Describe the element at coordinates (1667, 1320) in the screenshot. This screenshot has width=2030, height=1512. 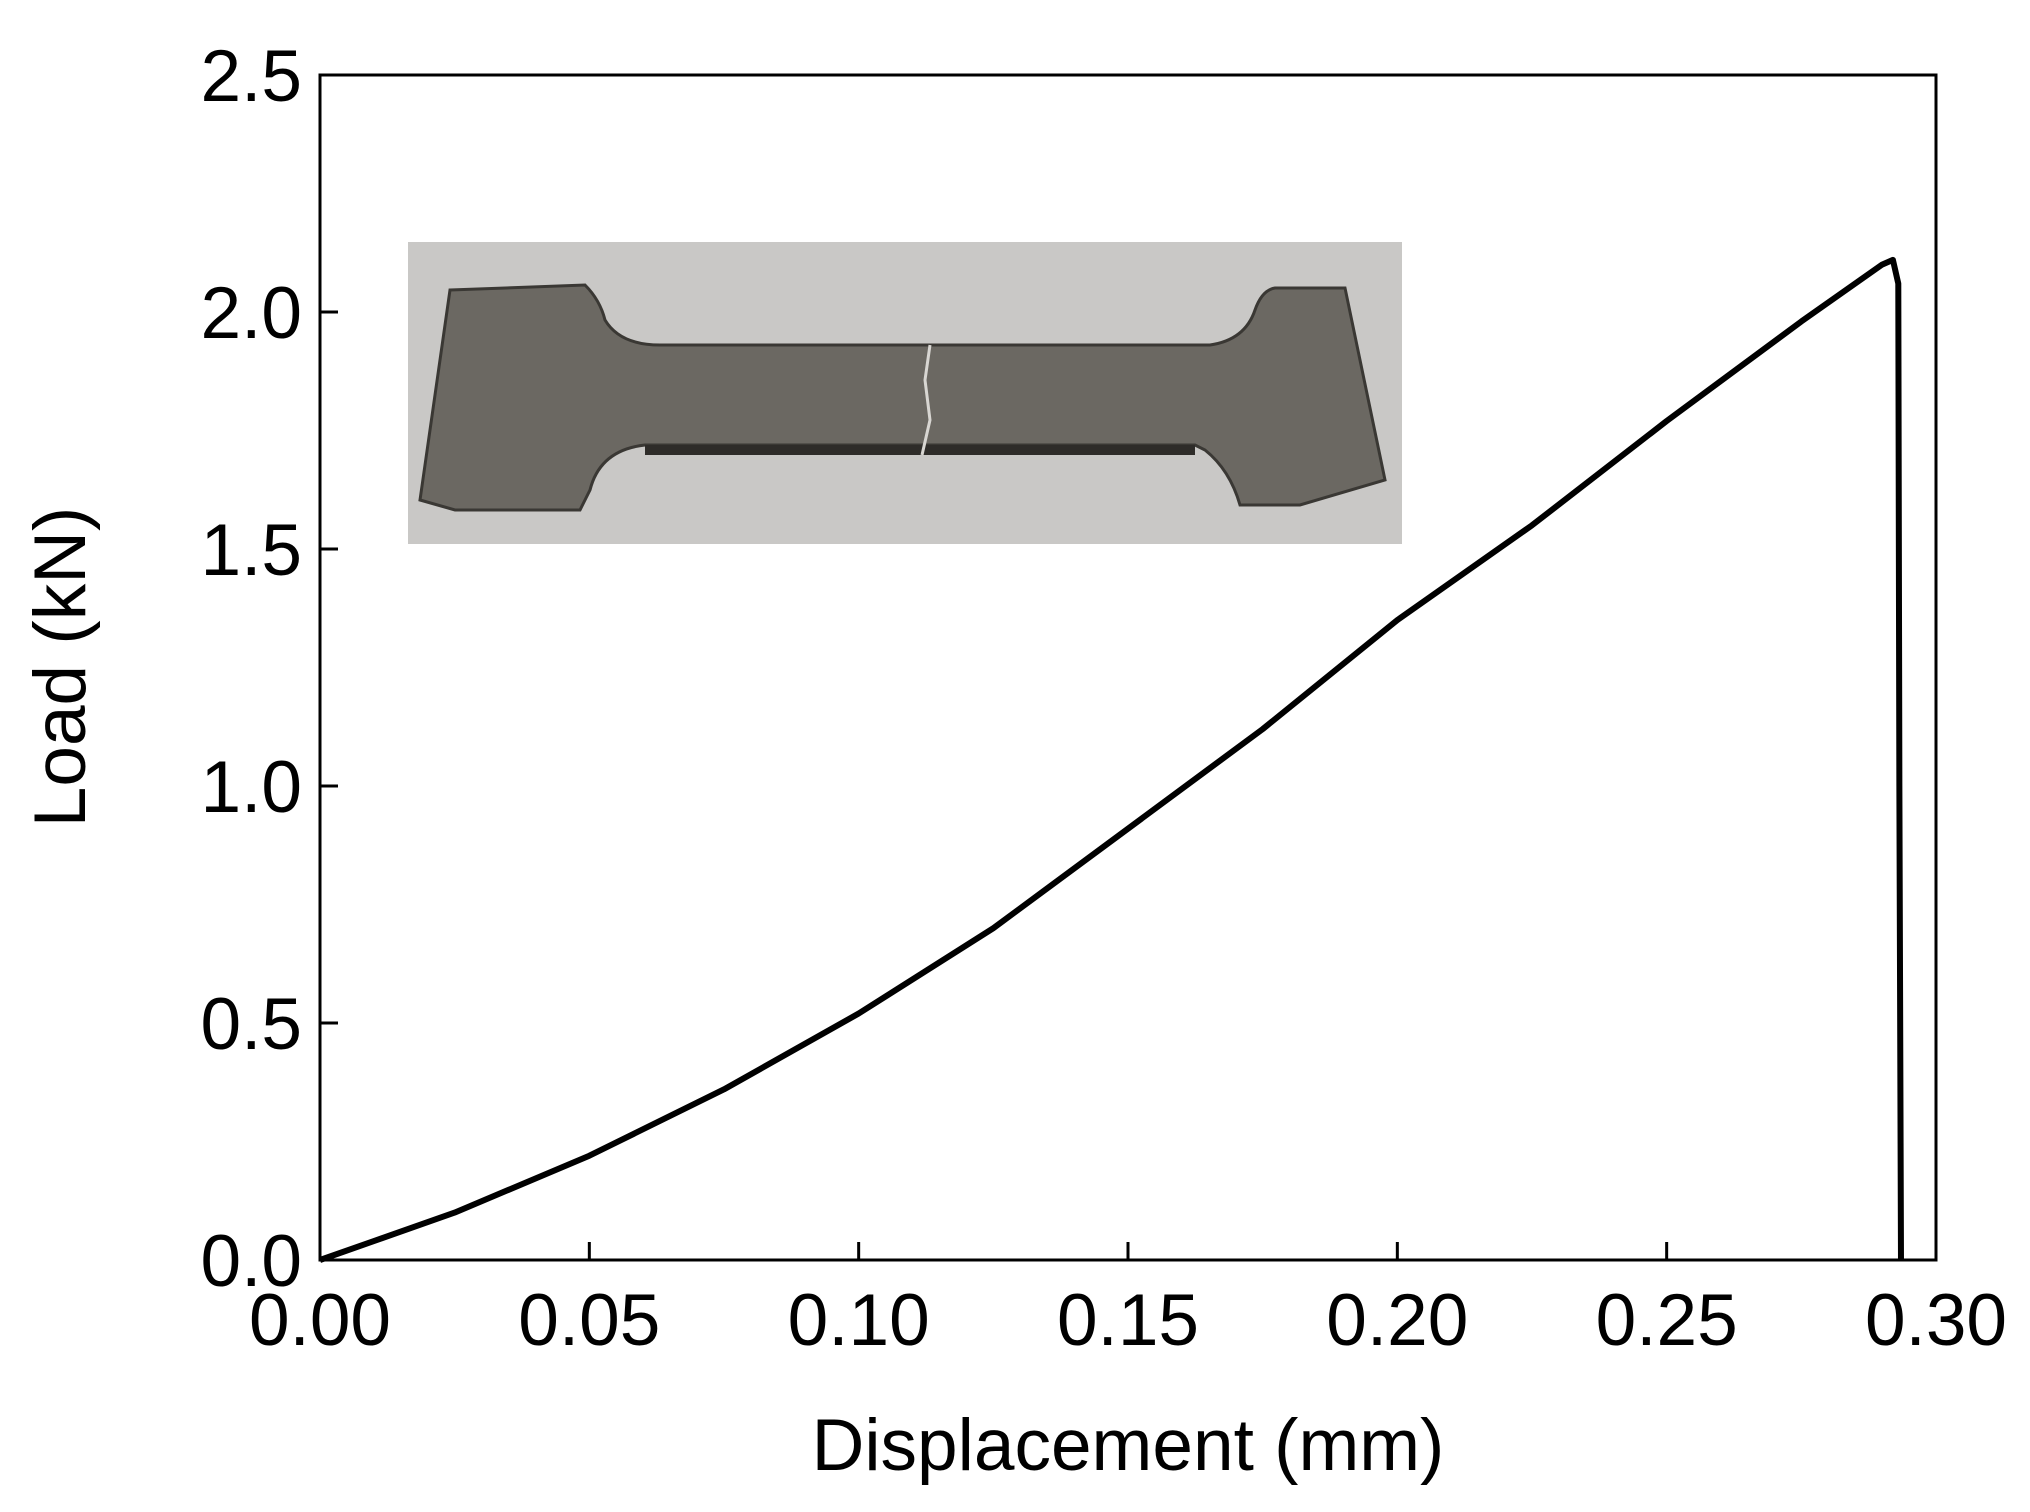
I see `x-tick-label: 0.25` at that location.